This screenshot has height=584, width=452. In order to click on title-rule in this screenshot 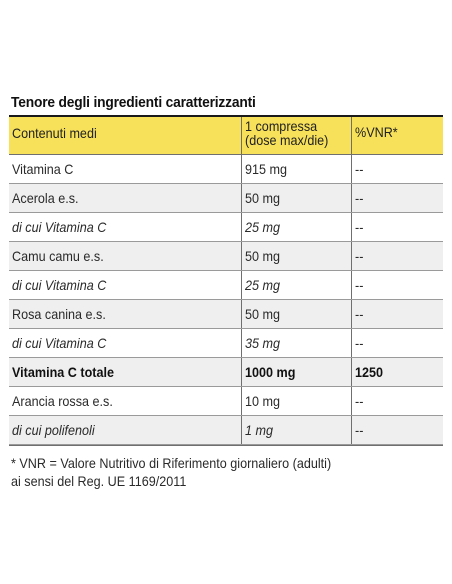, I will do `click(226, 116)`.